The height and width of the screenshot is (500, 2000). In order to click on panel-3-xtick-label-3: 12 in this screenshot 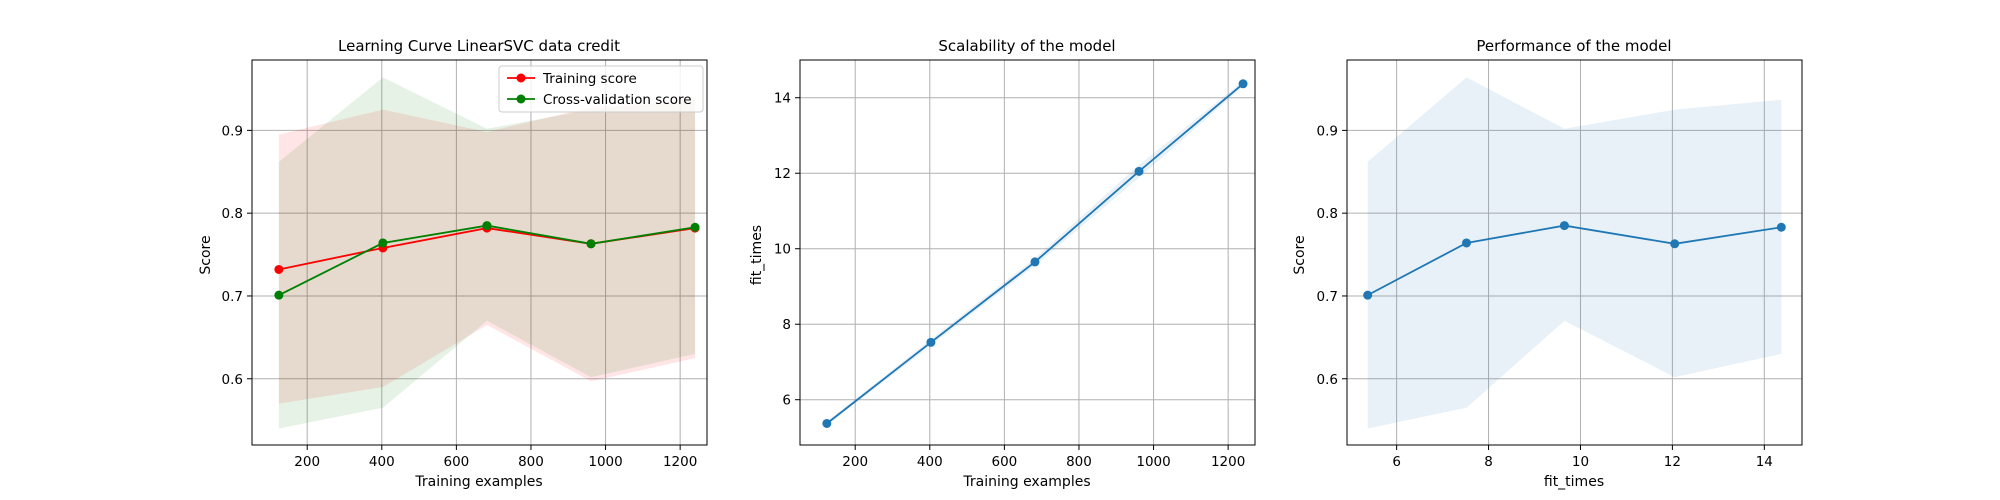, I will do `click(1672, 462)`.